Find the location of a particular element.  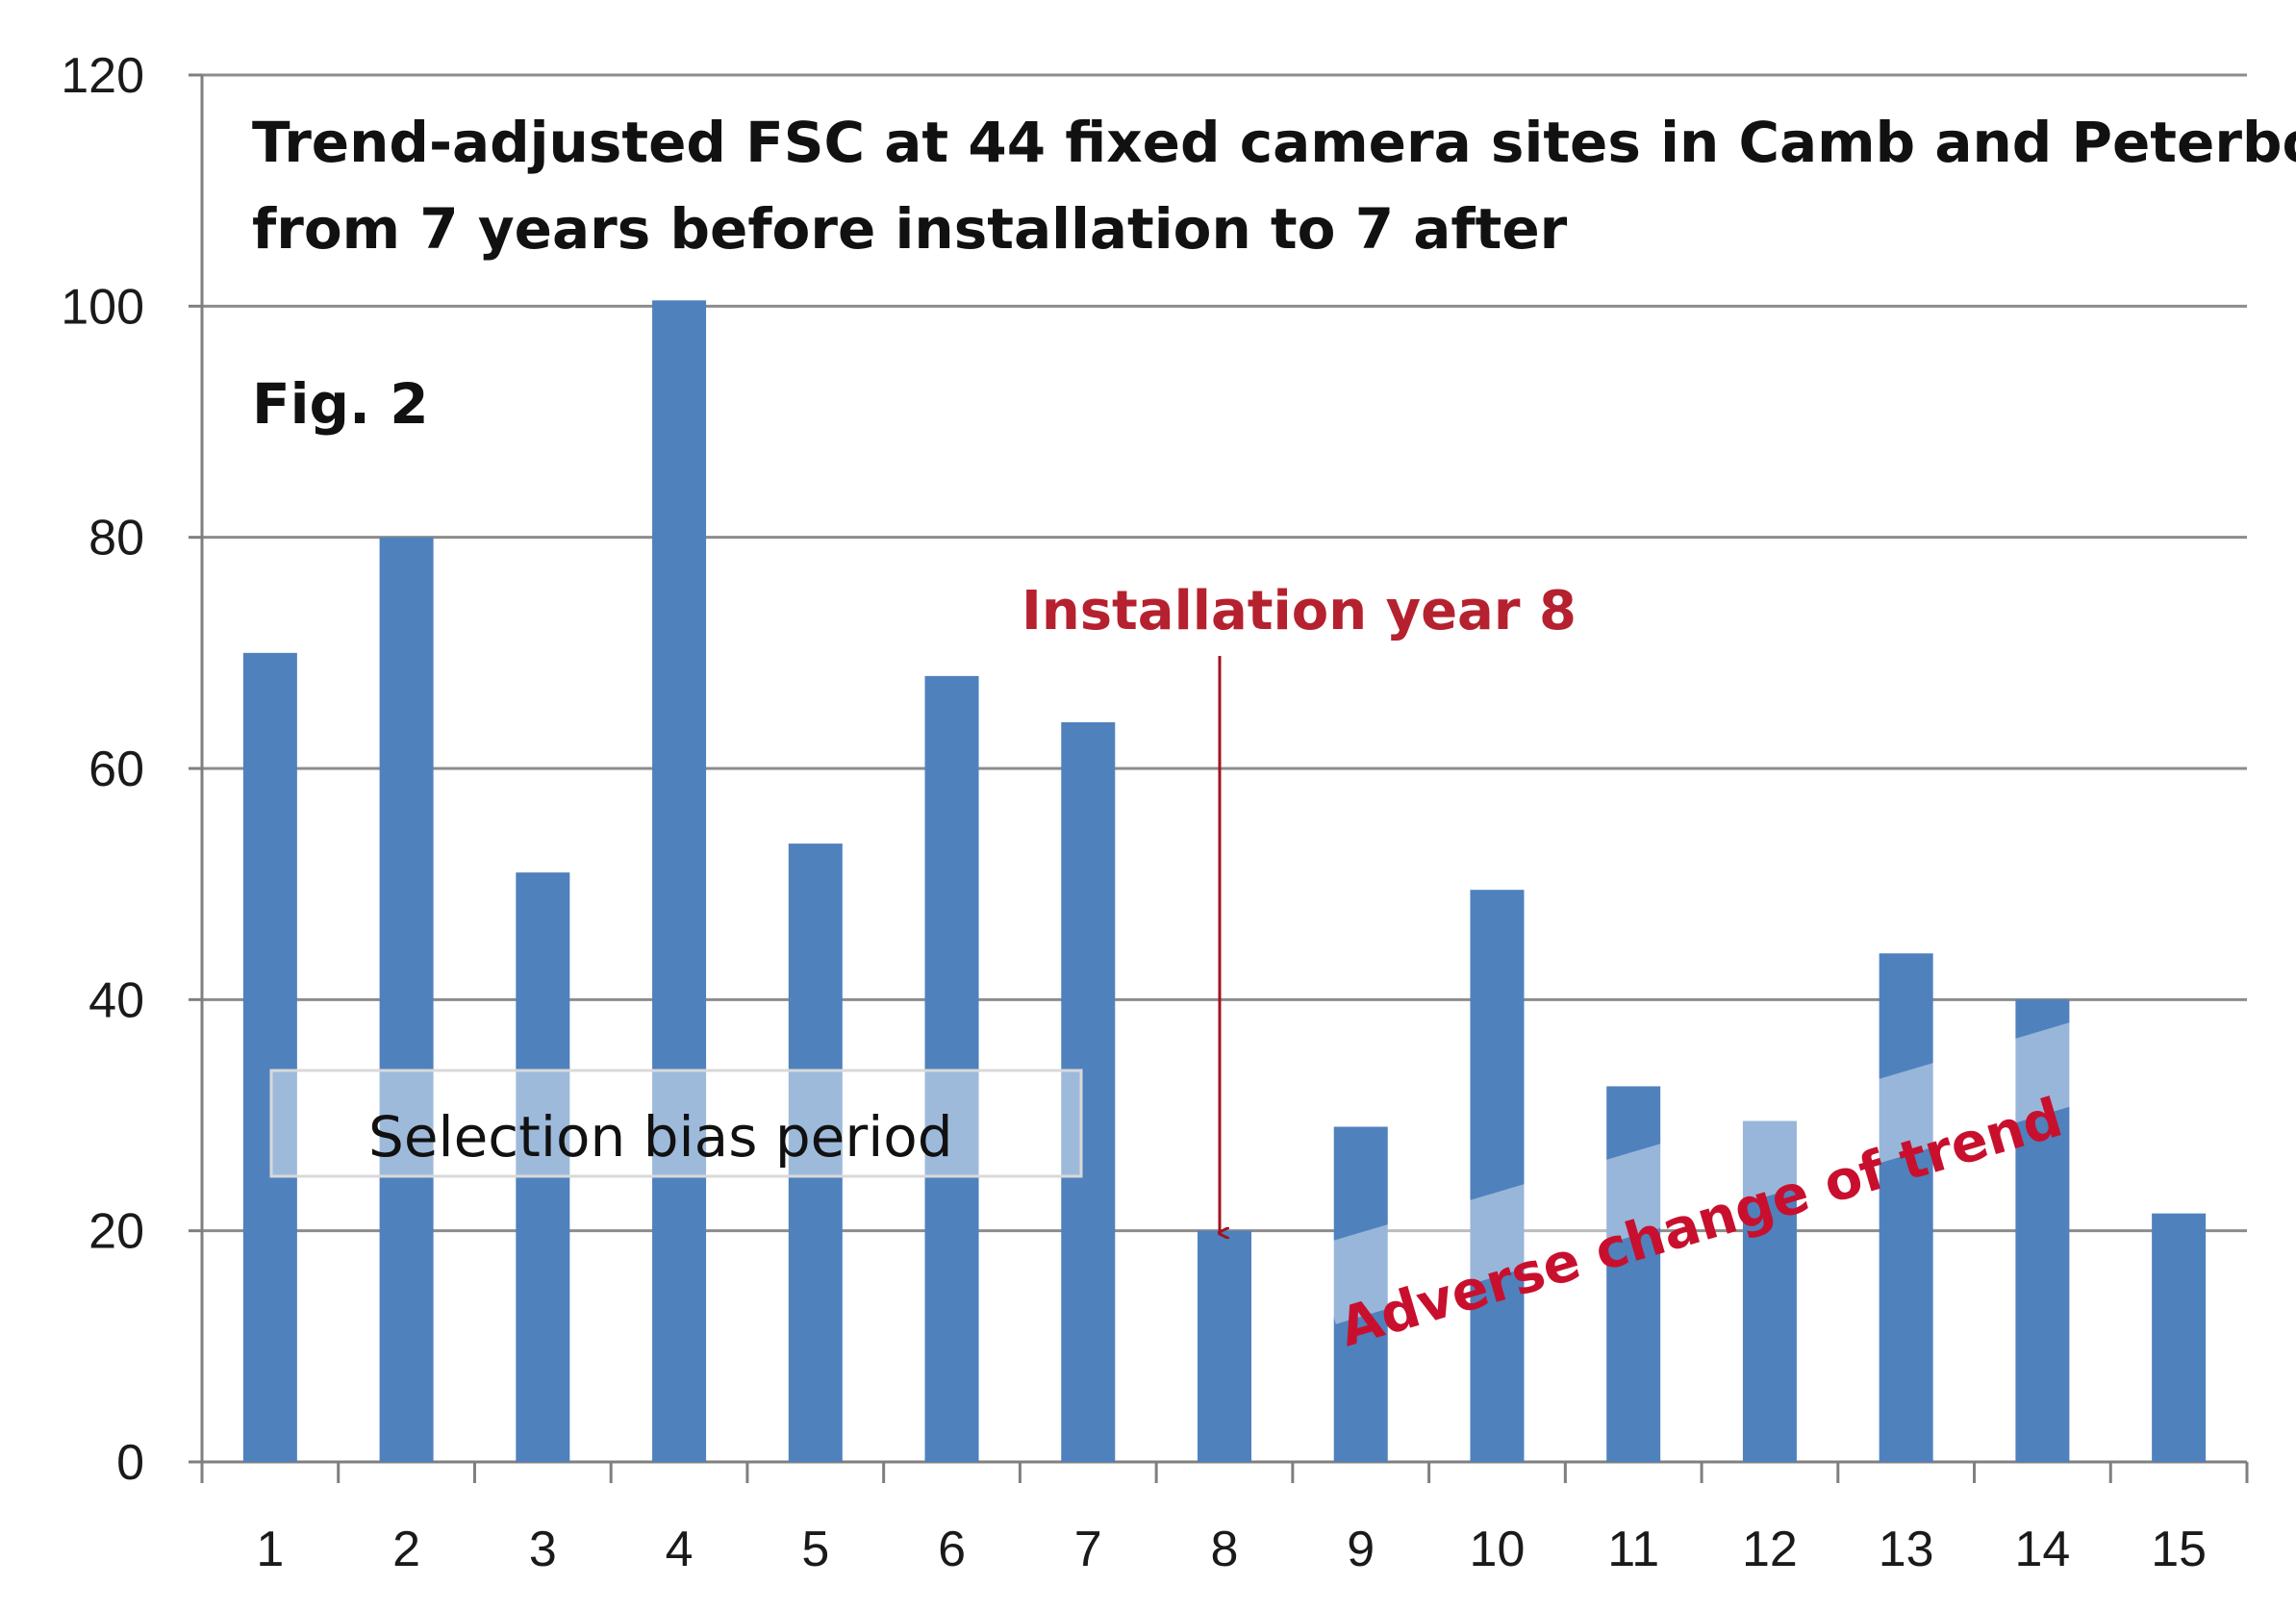

x-tick-label: 4 is located at coordinates (680, 1549).